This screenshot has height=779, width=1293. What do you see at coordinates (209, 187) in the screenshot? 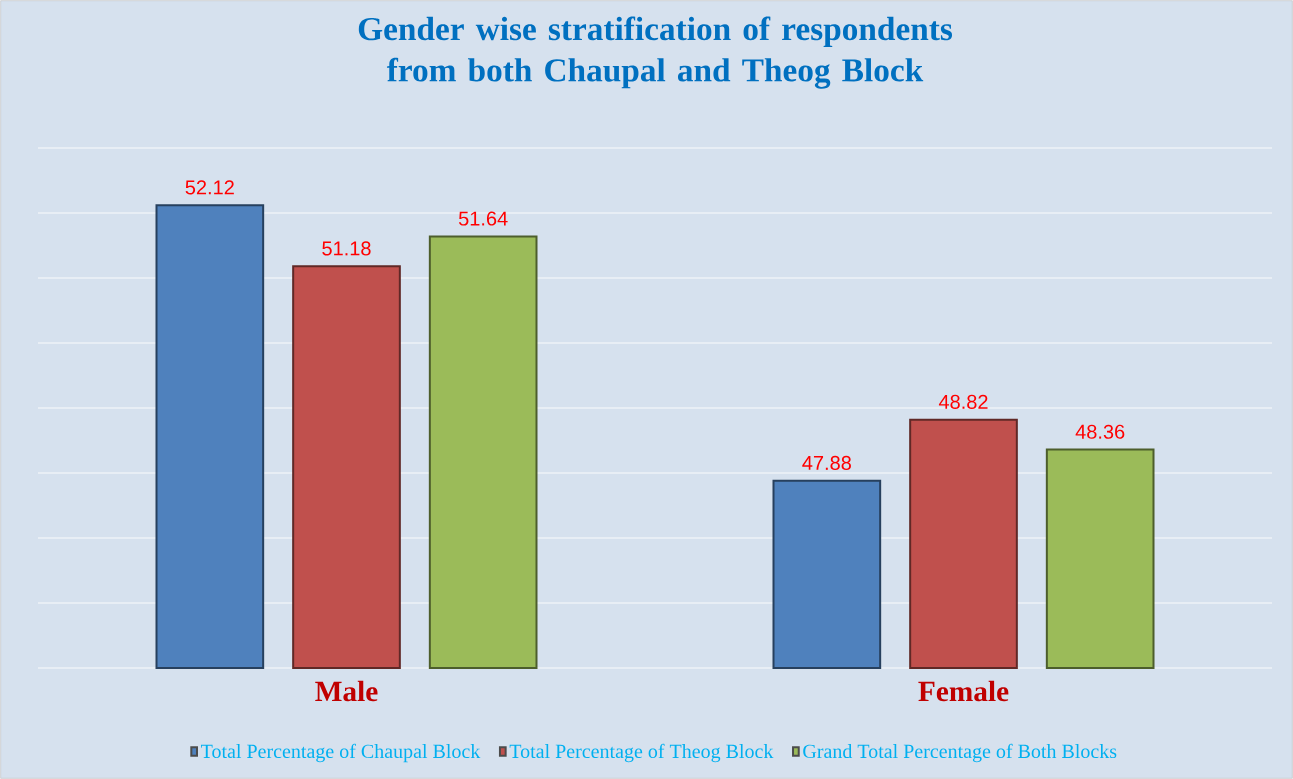
I see `data-label: 52.12` at bounding box center [209, 187].